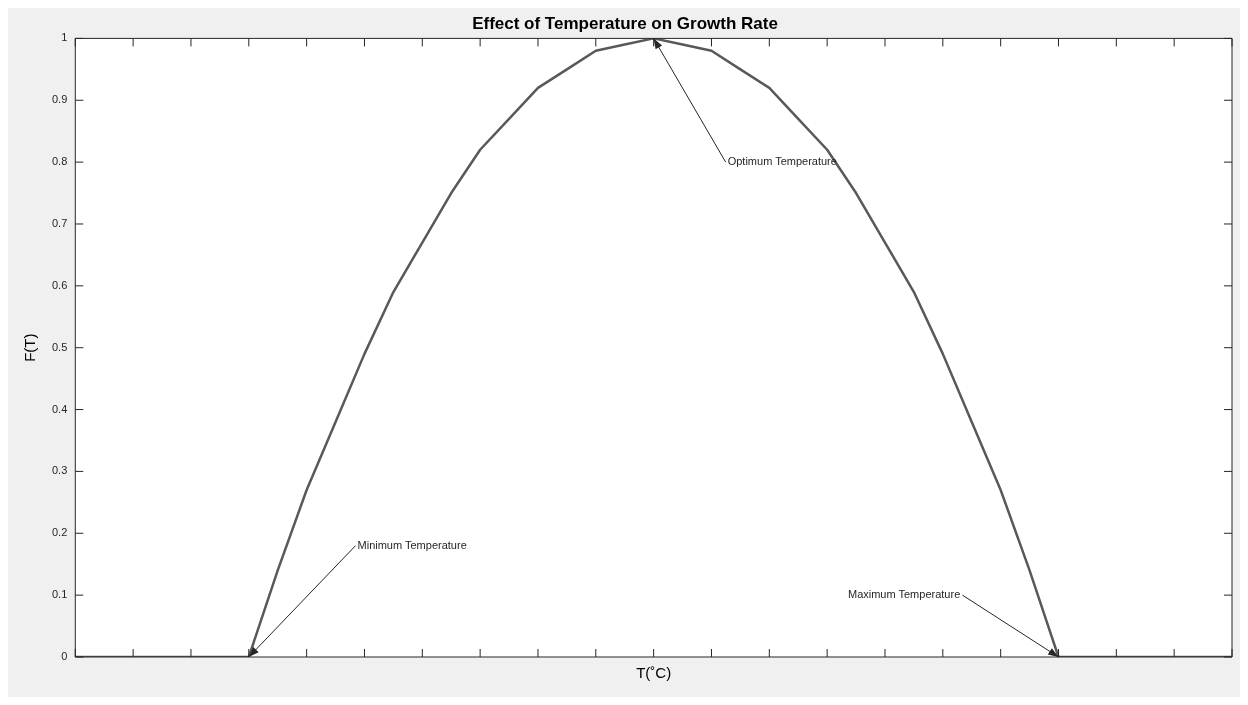  What do you see at coordinates (412, 544) in the screenshot?
I see `annotation: Minimum Temperature` at bounding box center [412, 544].